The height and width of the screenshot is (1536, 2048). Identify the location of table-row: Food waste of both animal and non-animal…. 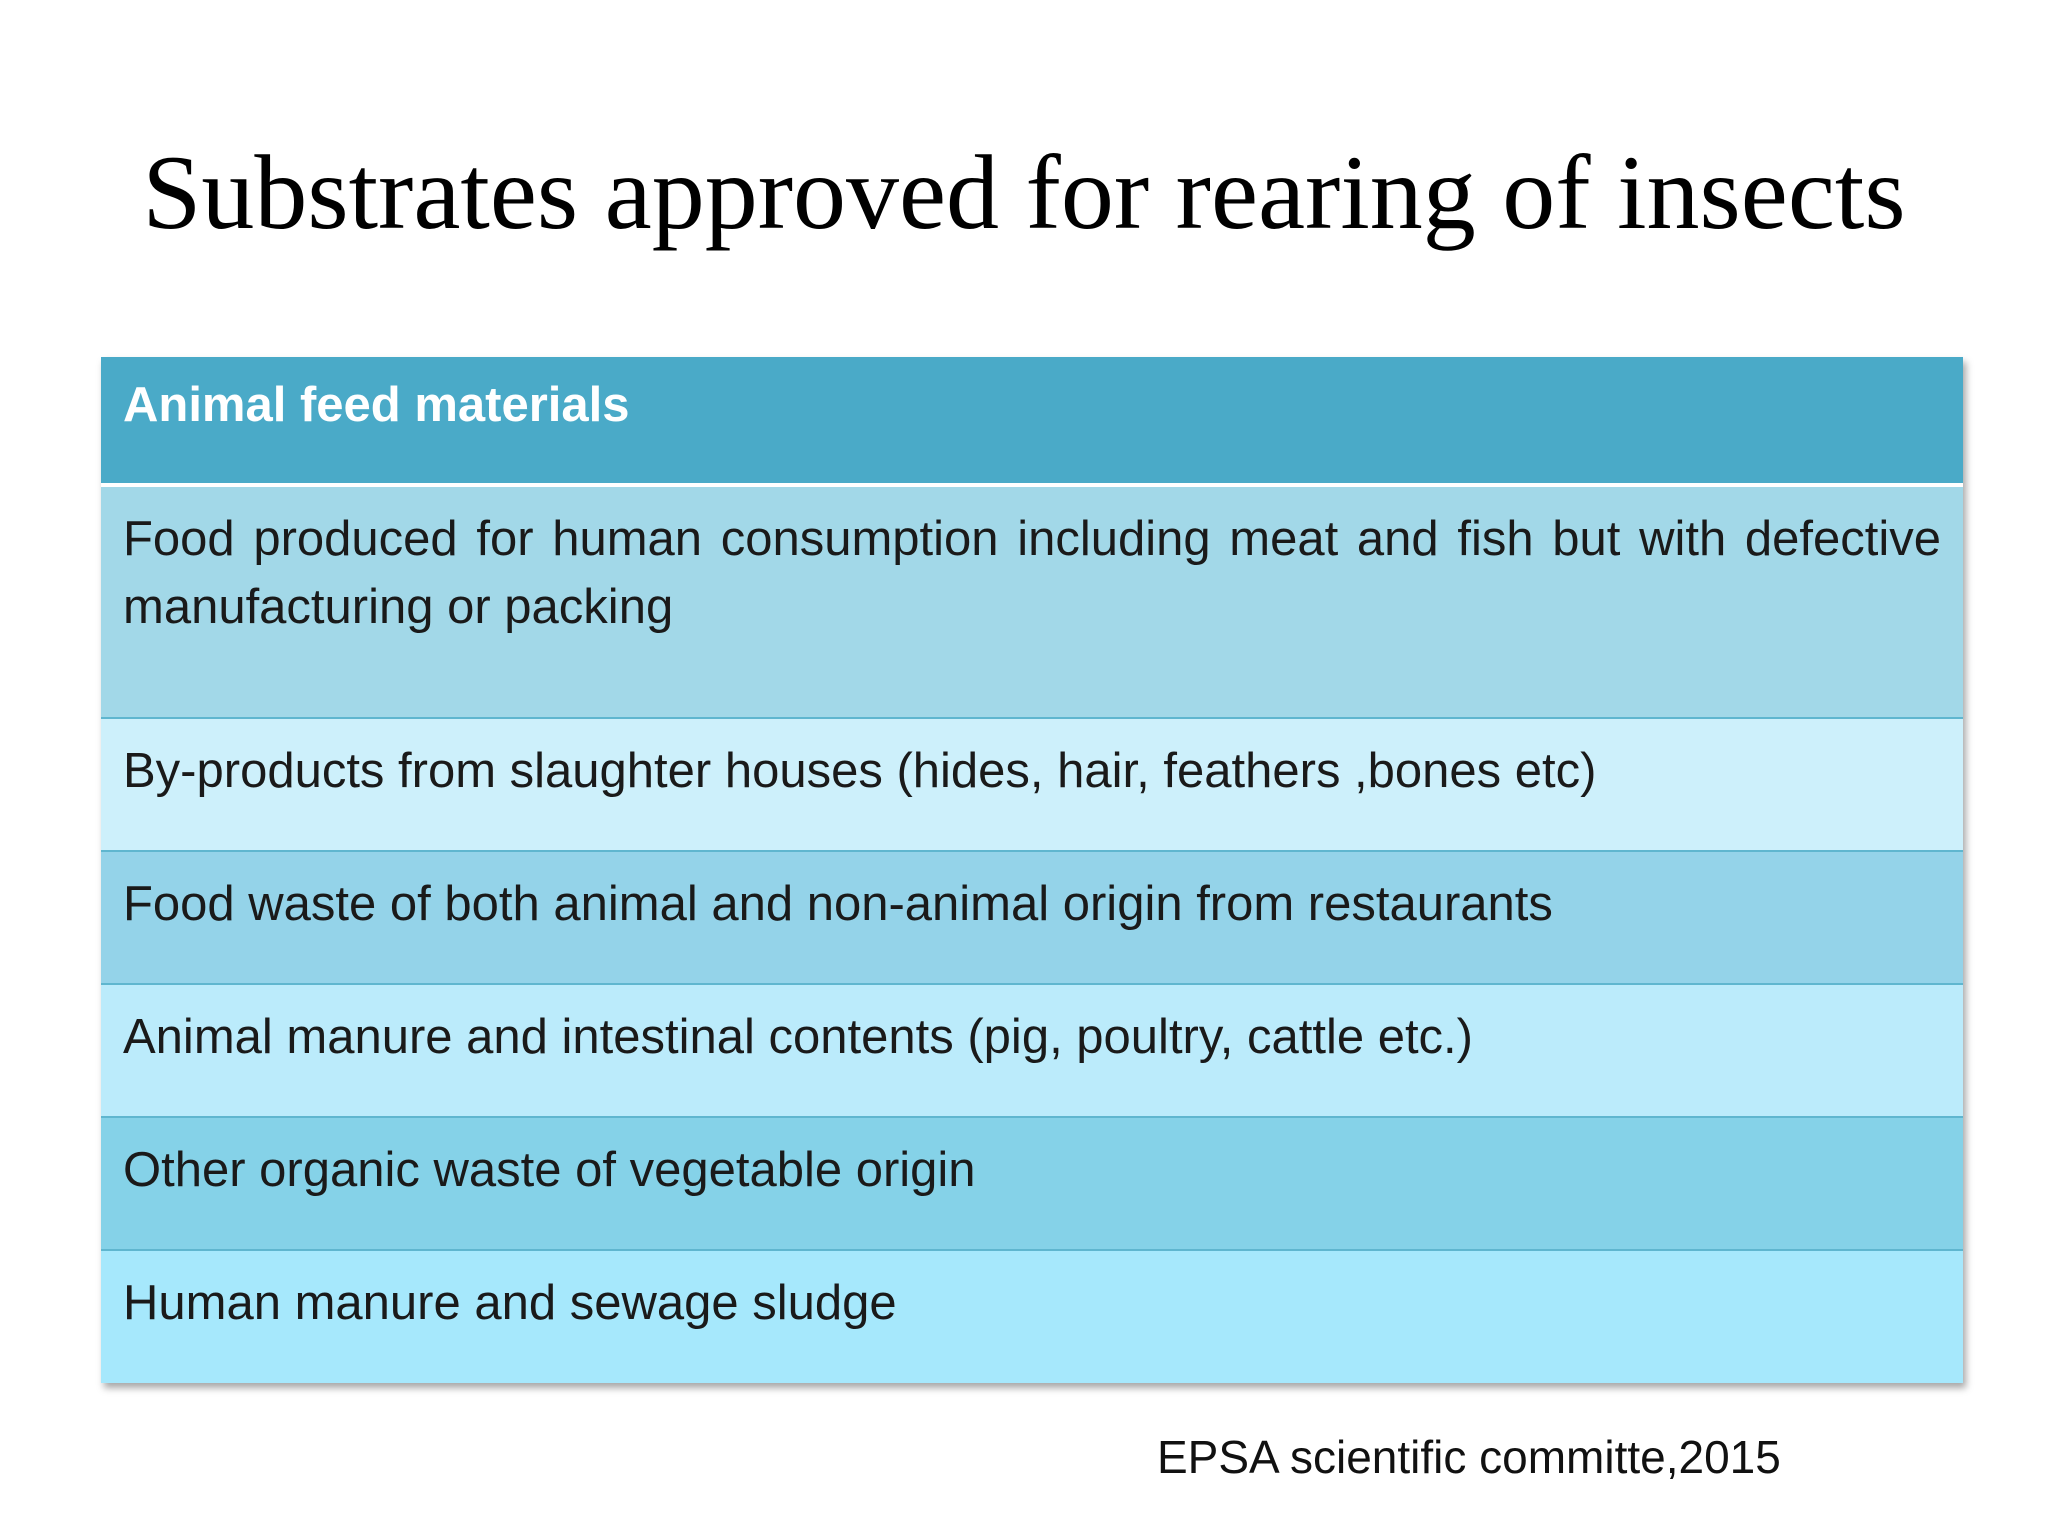
(1032, 918).